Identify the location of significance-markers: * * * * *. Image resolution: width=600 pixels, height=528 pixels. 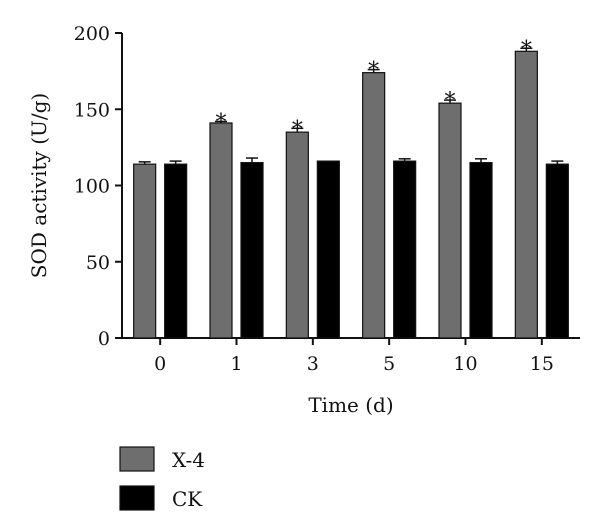
(374, 89).